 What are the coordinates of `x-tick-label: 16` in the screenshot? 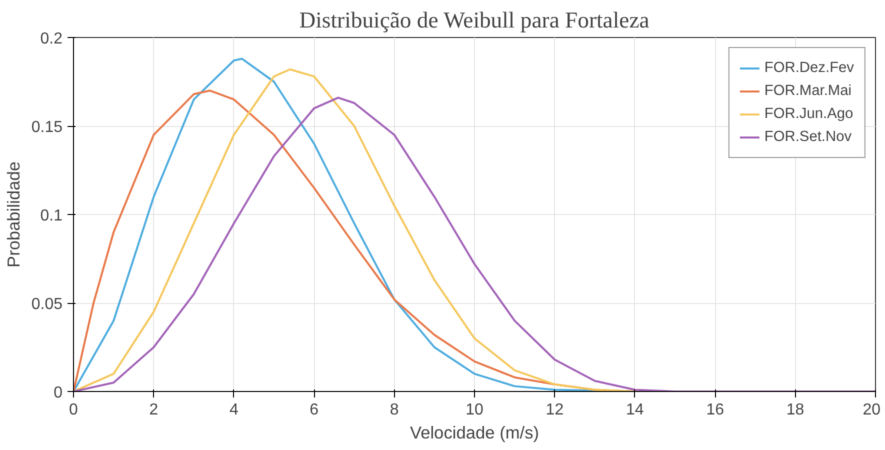 It's located at (715, 410).